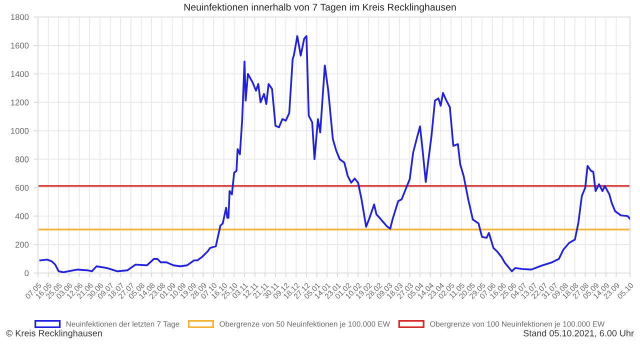  I want to click on y-tick-label: 1600, so click(20, 45).